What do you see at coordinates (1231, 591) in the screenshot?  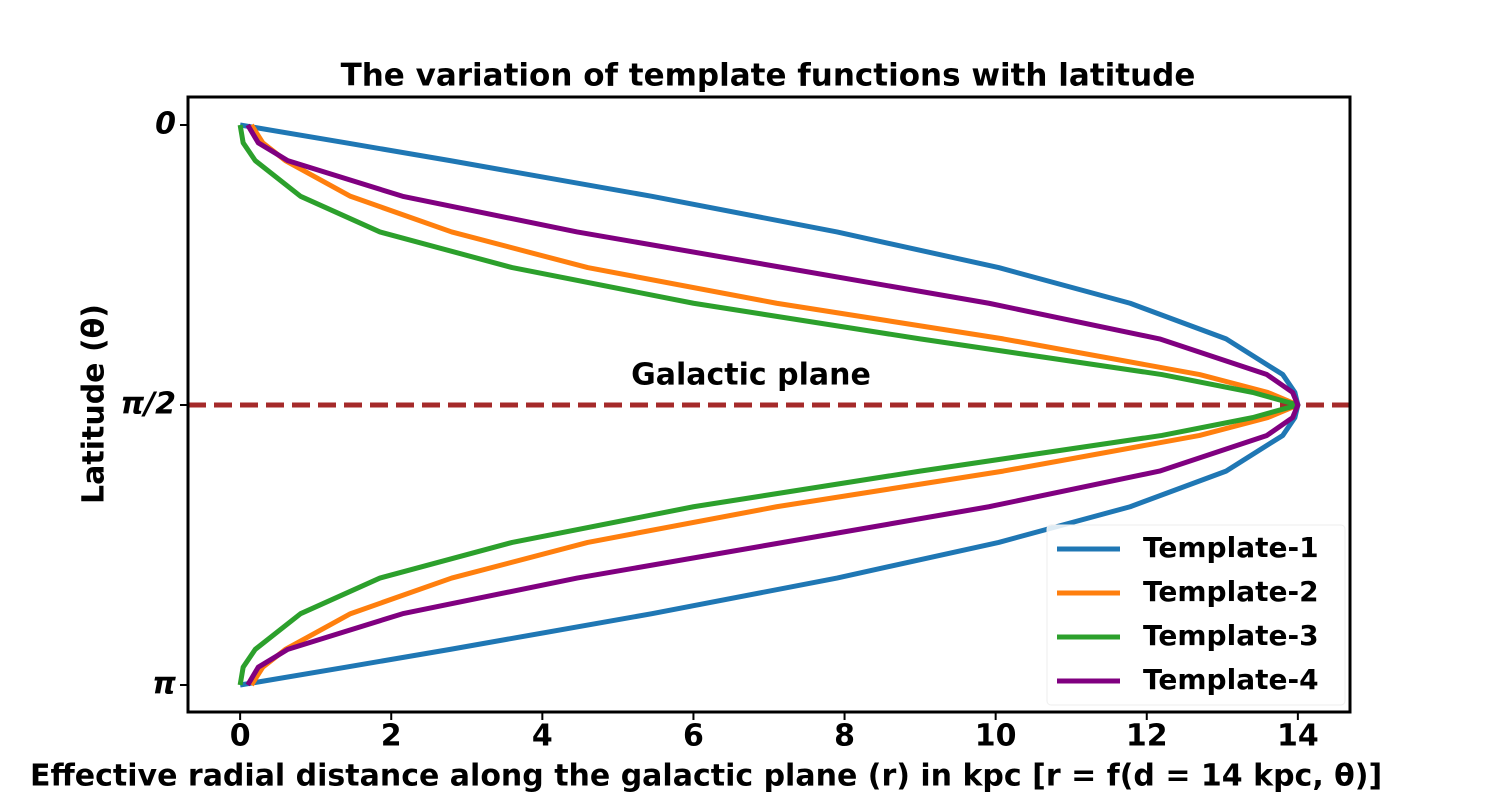 I see `legend-label: Template-2` at bounding box center [1231, 591].